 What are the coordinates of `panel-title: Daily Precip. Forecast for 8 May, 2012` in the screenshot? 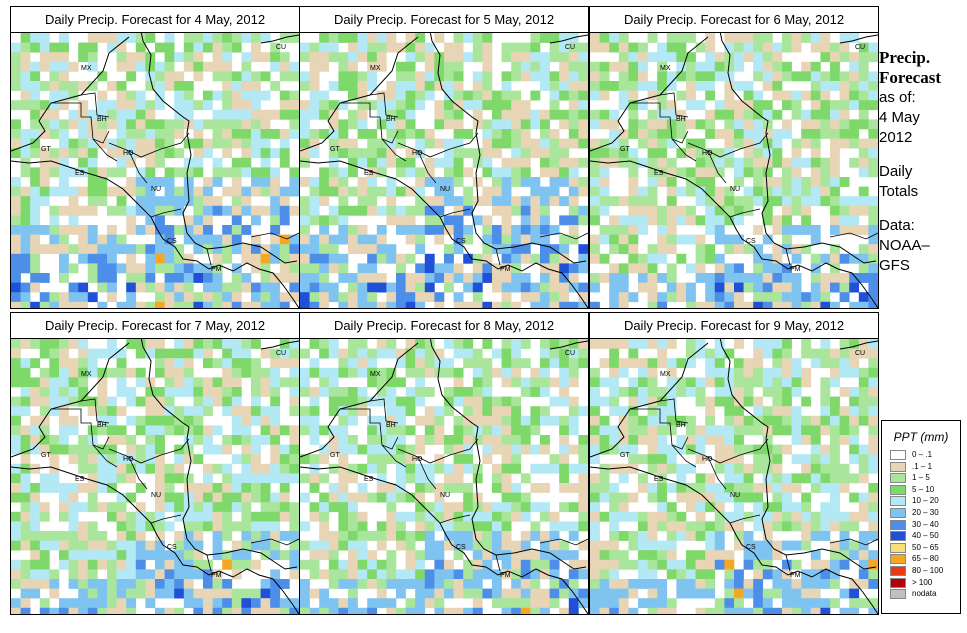 It's located at (444, 326).